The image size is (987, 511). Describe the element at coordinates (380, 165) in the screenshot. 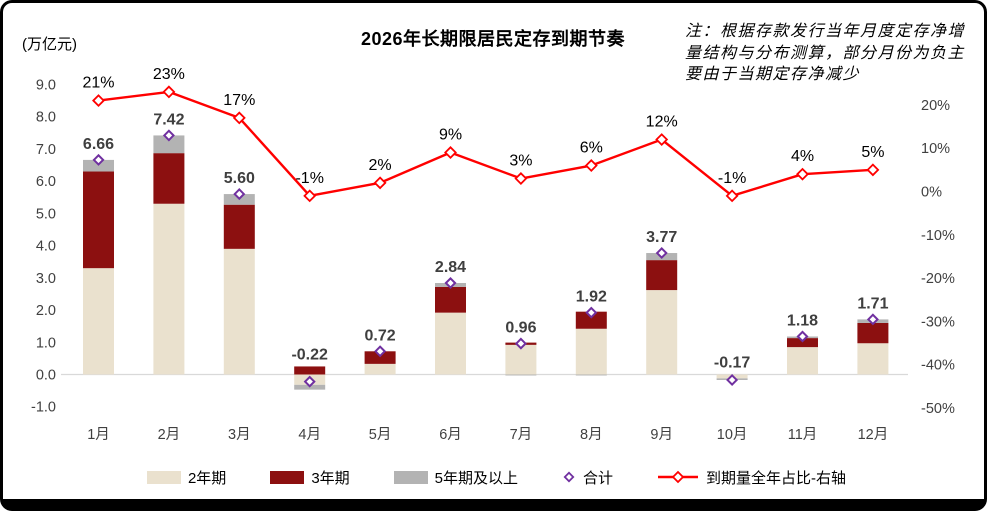

I see `line-value-label: 2%` at that location.